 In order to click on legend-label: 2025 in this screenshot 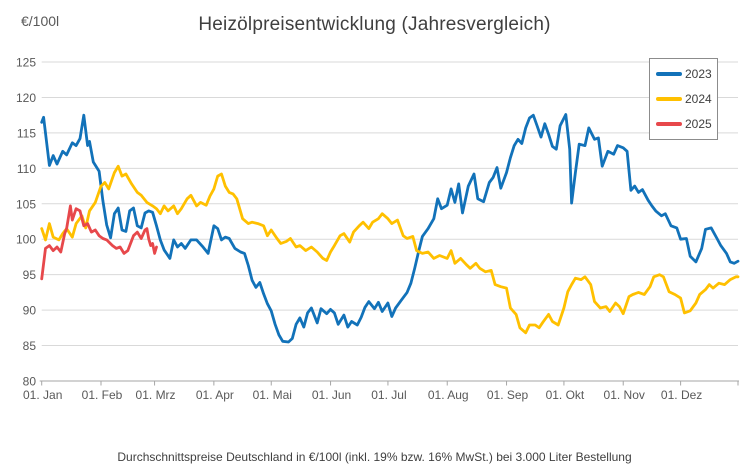, I will do `click(698, 123)`.